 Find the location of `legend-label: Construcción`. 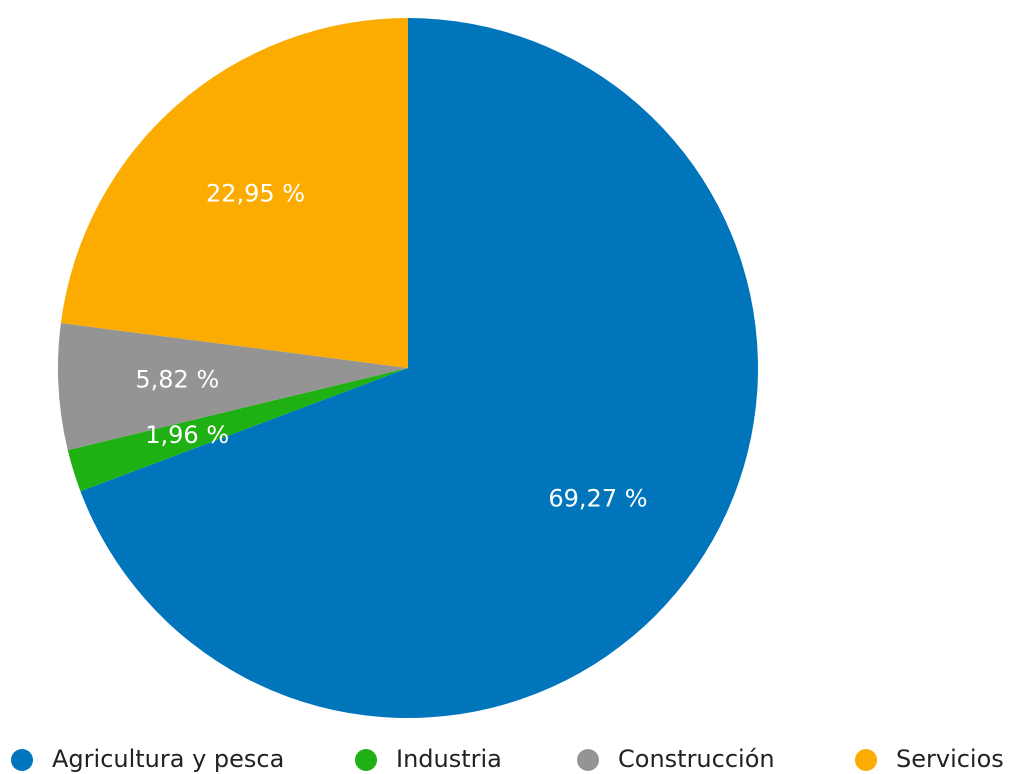

legend-label: Construcción is located at coordinates (696, 759).